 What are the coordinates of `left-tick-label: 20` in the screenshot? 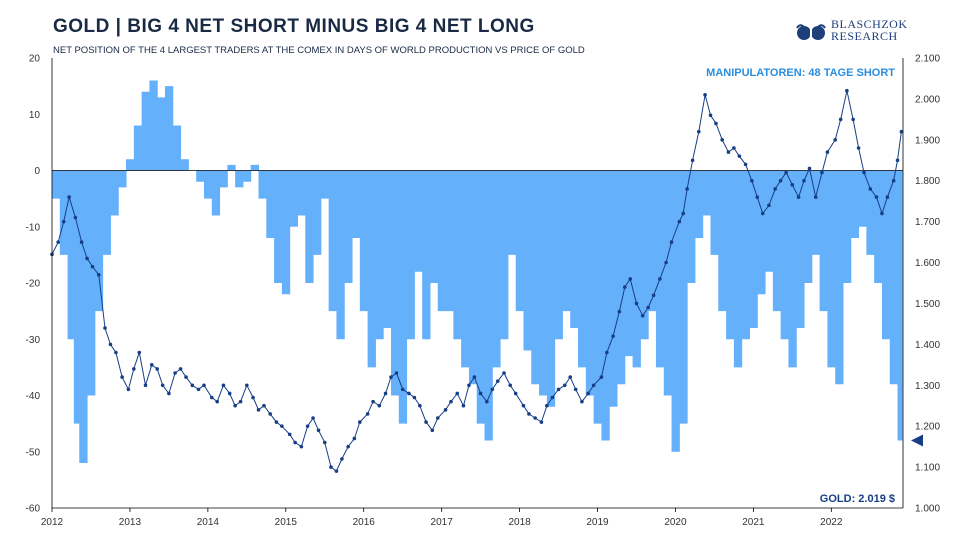 It's located at (35, 59).